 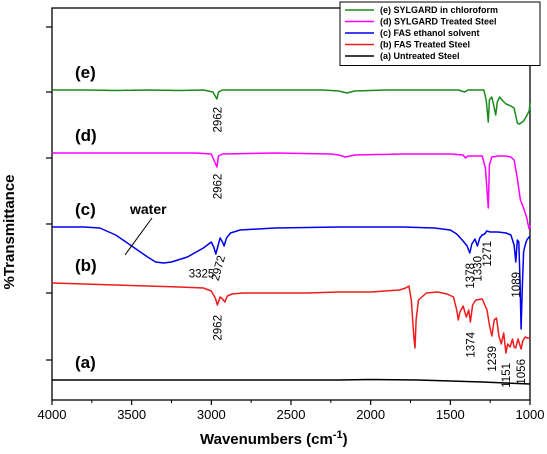 What do you see at coordinates (219, 268) in the screenshot?
I see `peak-label: 2972` at bounding box center [219, 268].